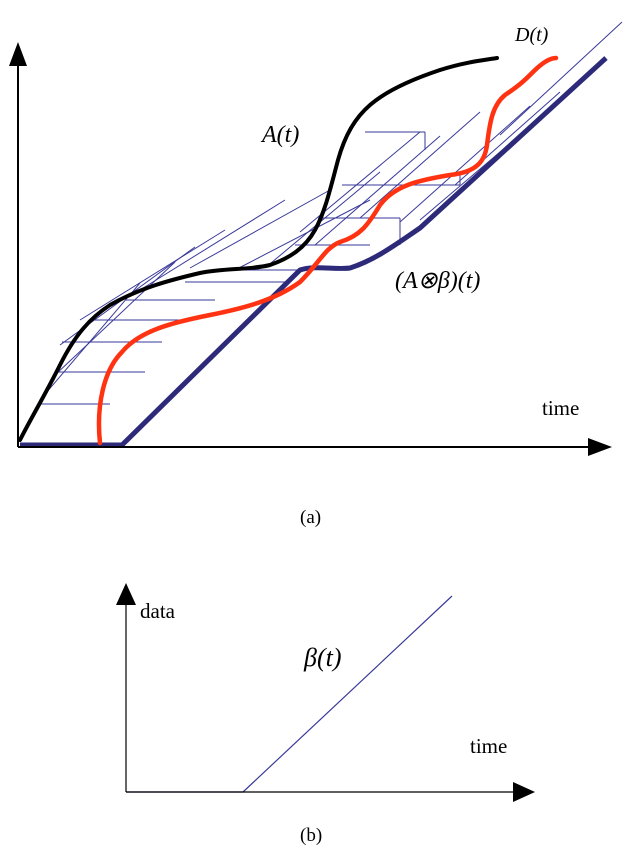 The width and height of the screenshot is (635, 852). I want to click on y-axis-label-b: data, so click(158, 611).